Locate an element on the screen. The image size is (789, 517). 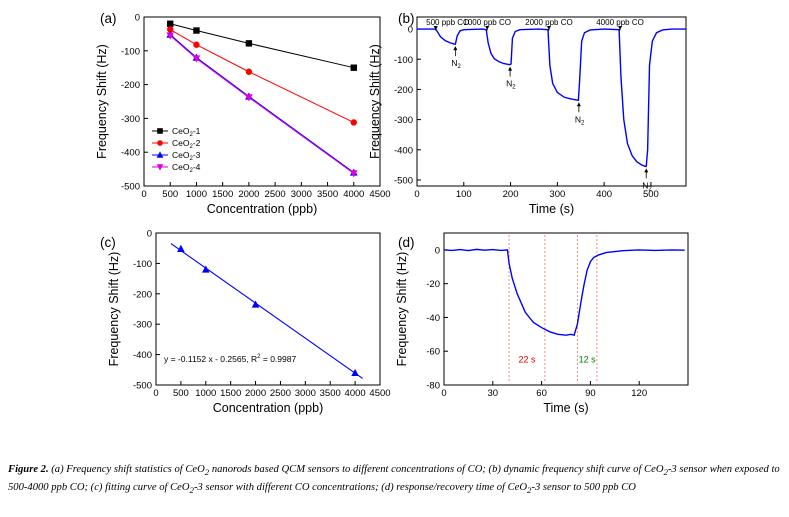
x-tick-label: 400 is located at coordinates (604, 194).